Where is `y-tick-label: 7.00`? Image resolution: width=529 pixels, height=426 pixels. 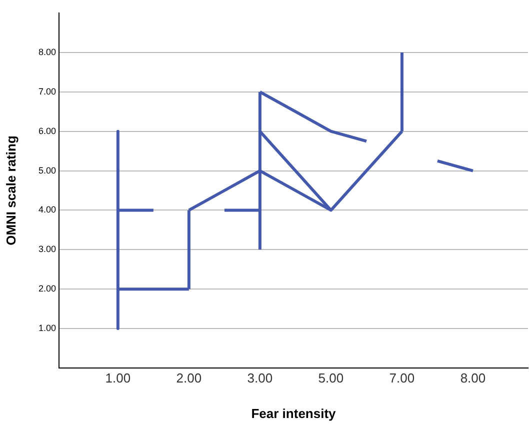 y-tick-label: 7.00 is located at coordinates (47, 91).